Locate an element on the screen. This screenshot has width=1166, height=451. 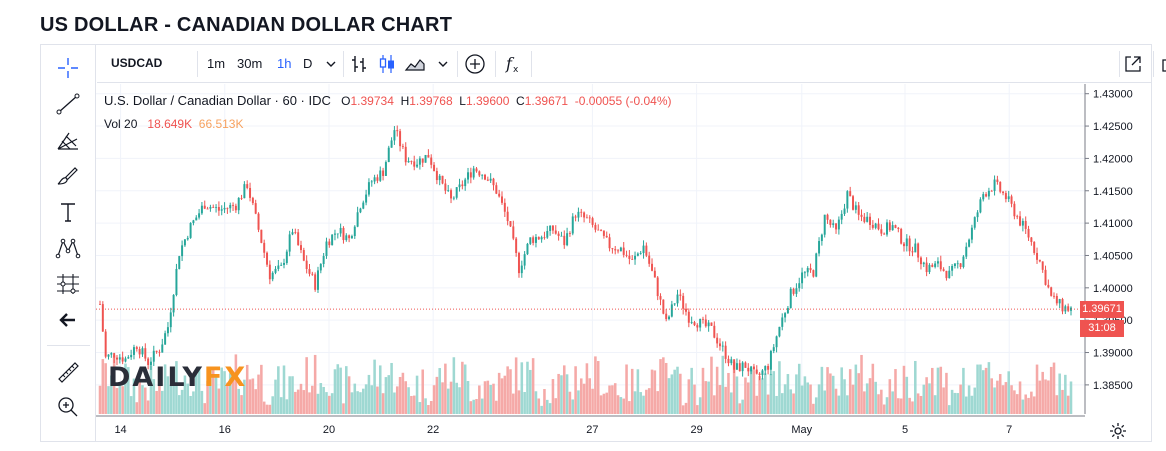
candles-icon is located at coordinates (387, 64).